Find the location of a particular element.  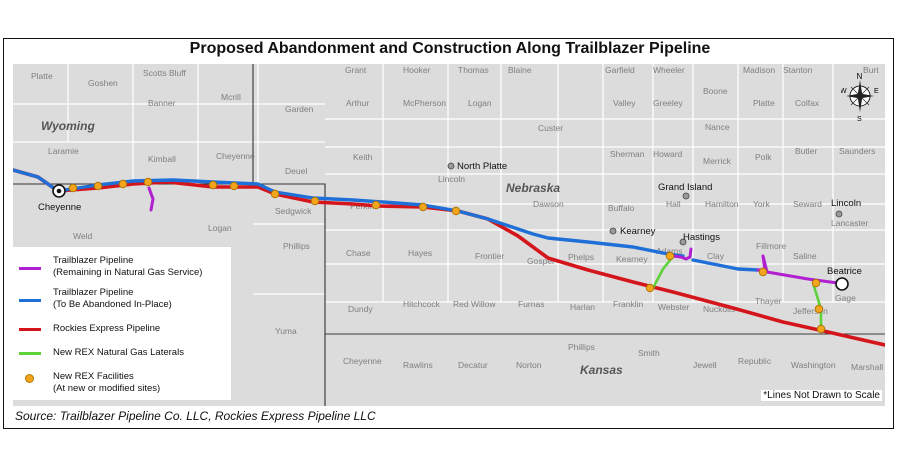

svg-text: Harlan is located at coordinates (582, 307).